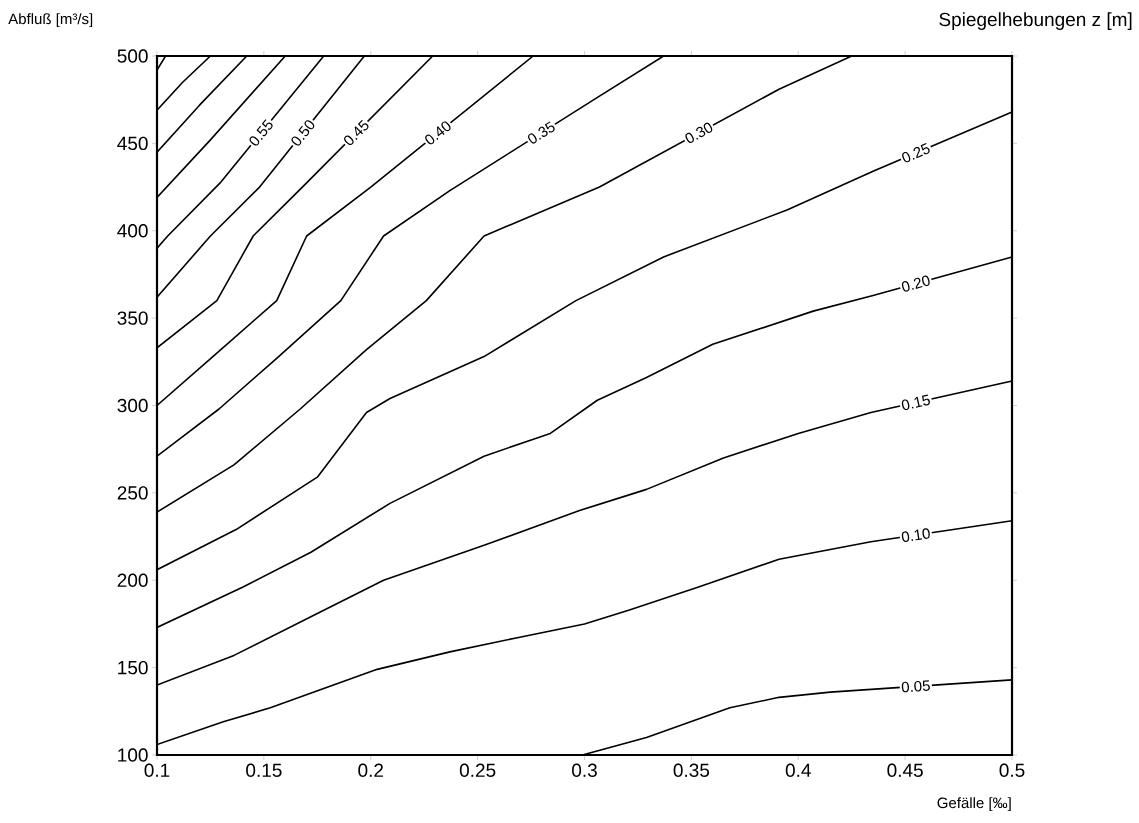 The image size is (1139, 823). What do you see at coordinates (905, 770) in the screenshot?
I see `x-tick-label: 0.45` at bounding box center [905, 770].